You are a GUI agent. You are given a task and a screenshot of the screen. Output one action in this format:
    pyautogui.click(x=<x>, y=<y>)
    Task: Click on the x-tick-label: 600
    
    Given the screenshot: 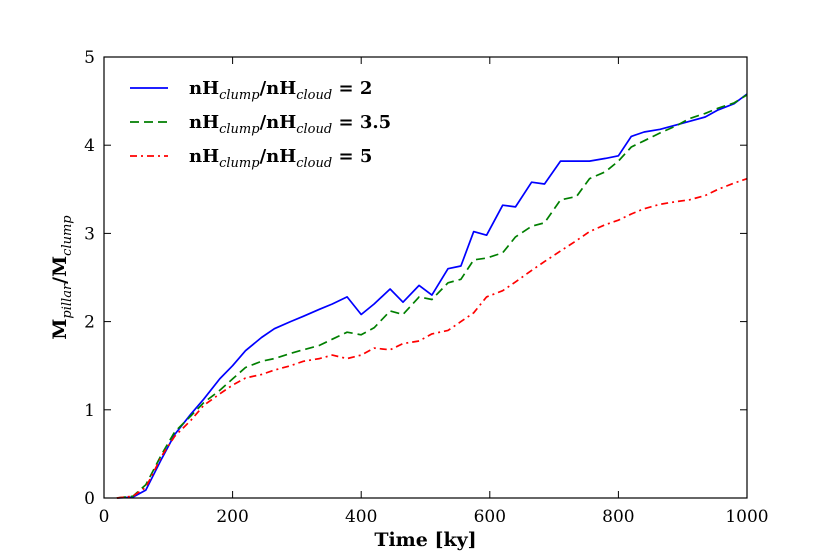 What is the action you would take?
    pyautogui.click(x=490, y=517)
    